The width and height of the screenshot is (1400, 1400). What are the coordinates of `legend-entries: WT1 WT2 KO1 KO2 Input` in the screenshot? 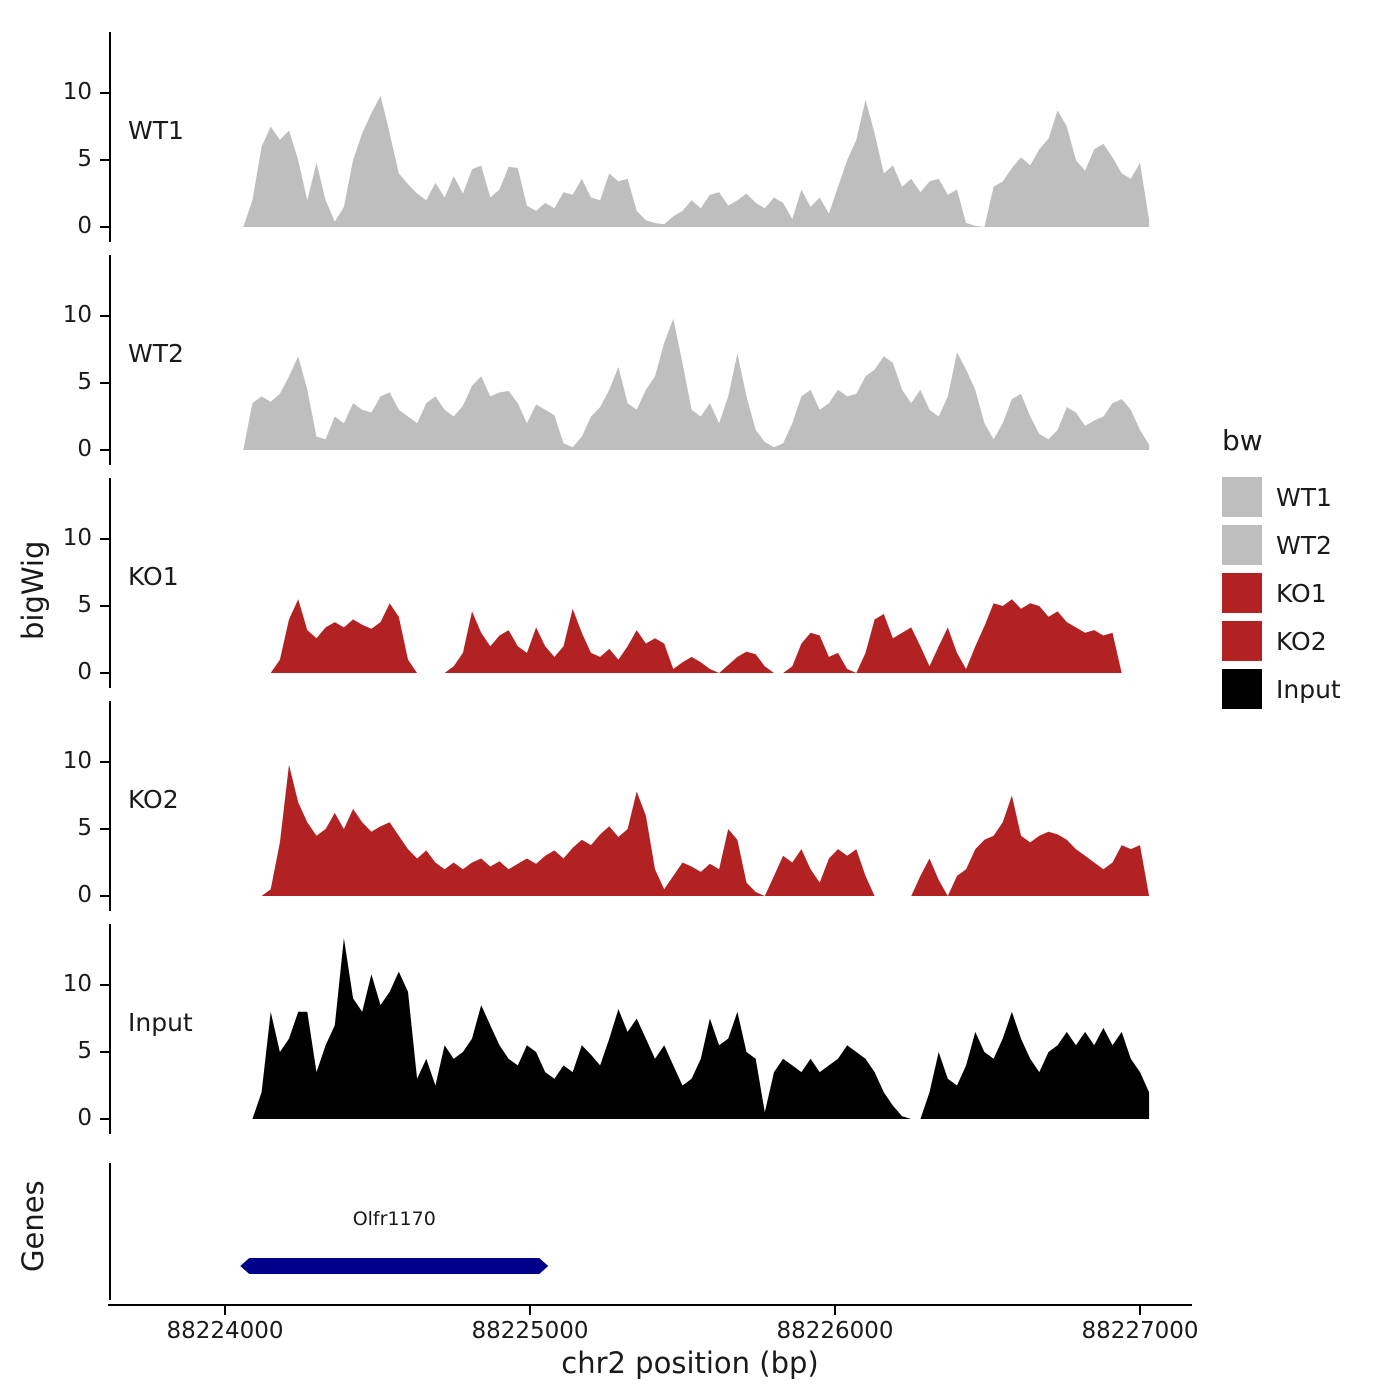 It's located at (1310, 593).